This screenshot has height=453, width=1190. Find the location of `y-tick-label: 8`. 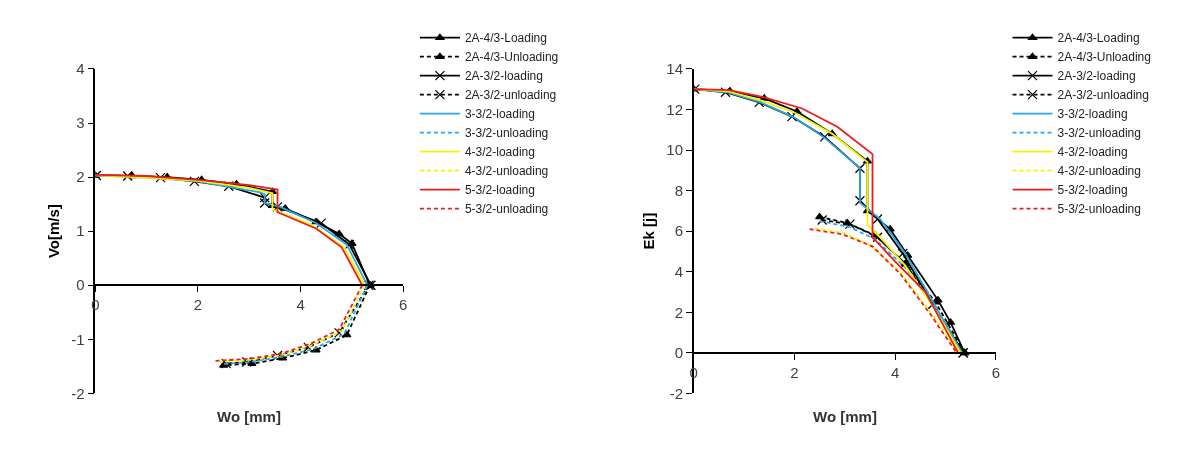

y-tick-label: 8 is located at coordinates (679, 190).